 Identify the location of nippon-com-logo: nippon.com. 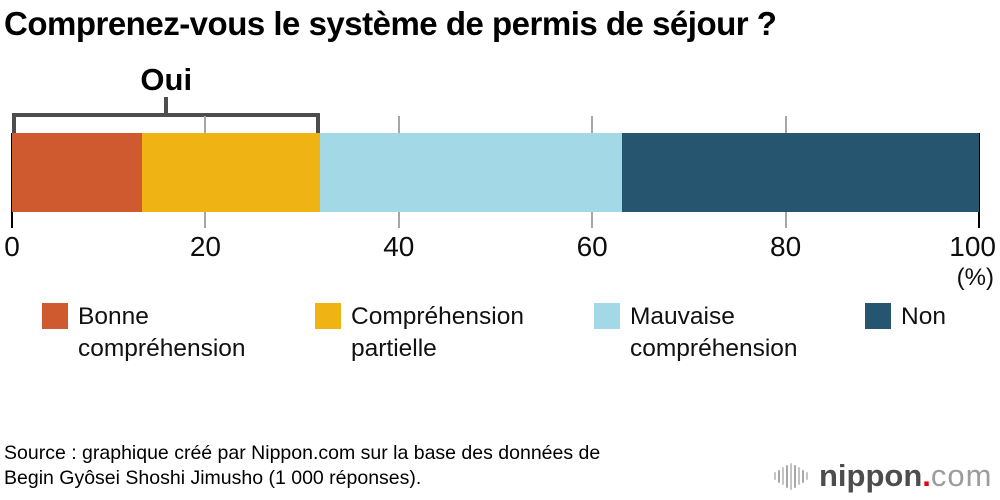
(883, 476).